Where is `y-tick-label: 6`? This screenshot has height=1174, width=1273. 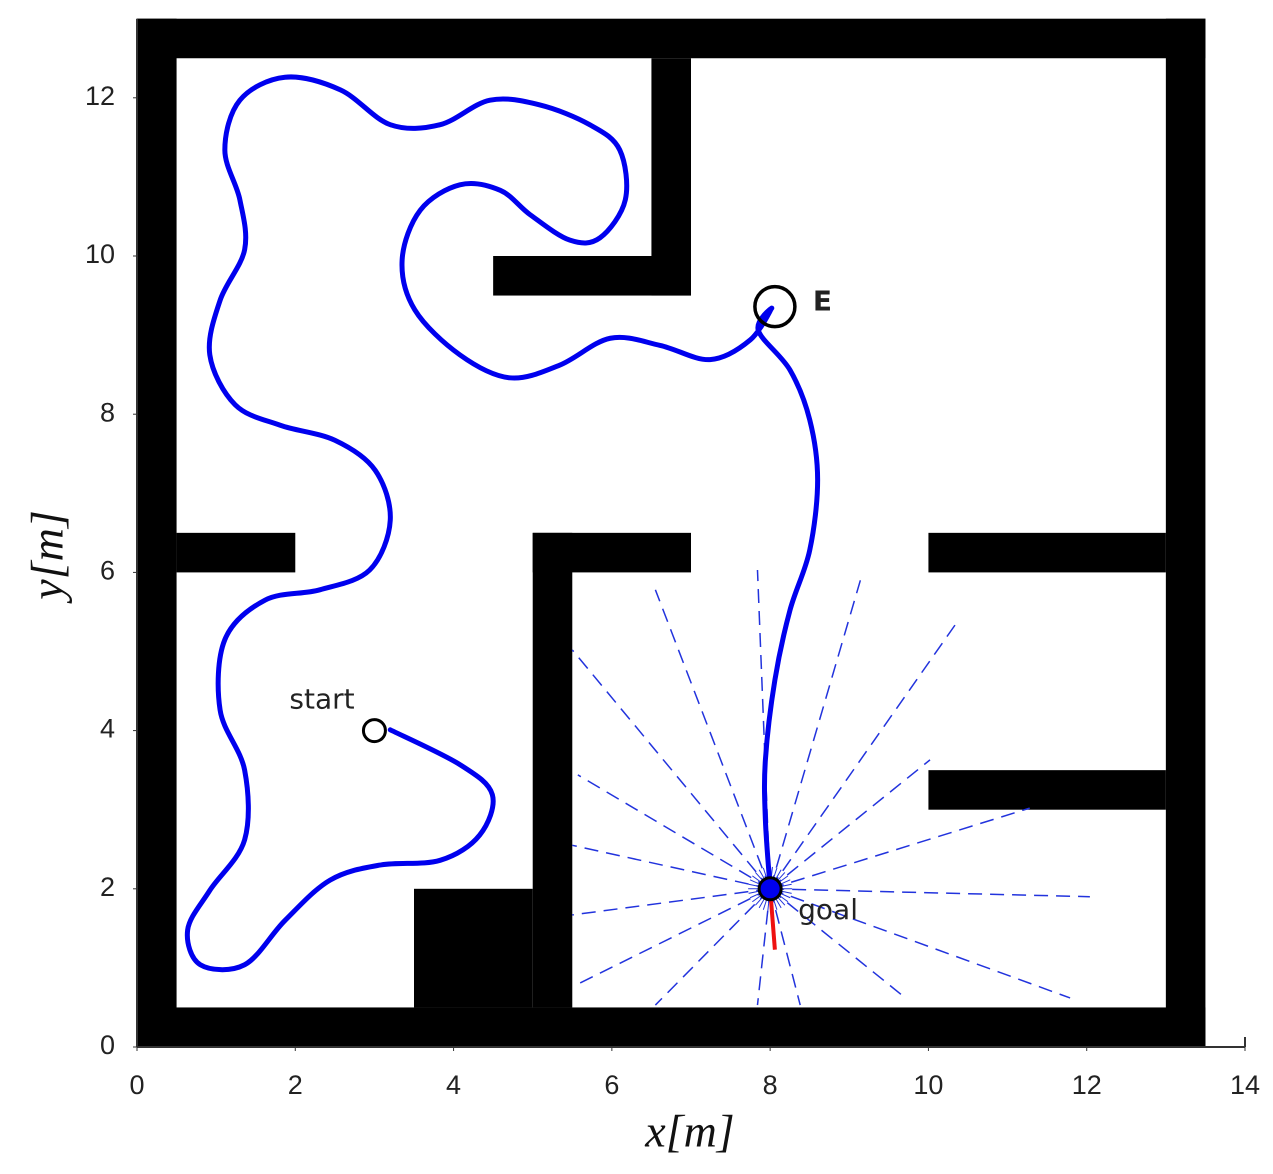
y-tick-label: 6 is located at coordinates (107, 571).